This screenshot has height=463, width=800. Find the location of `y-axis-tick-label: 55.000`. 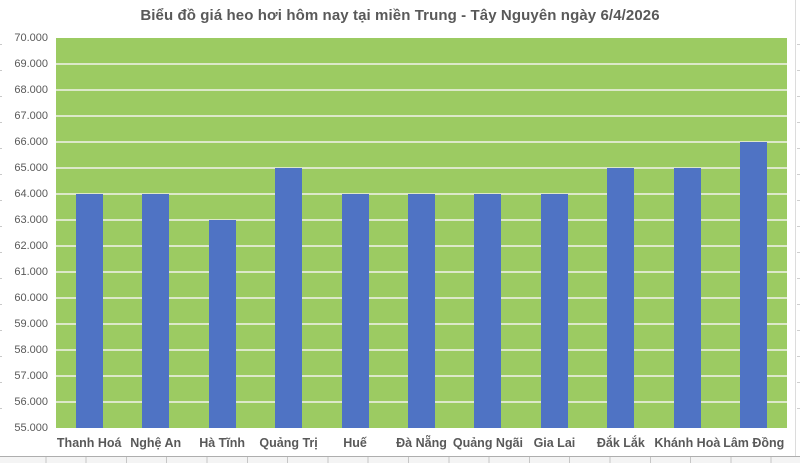

y-axis-tick-label: 55.000 is located at coordinates (31, 428).